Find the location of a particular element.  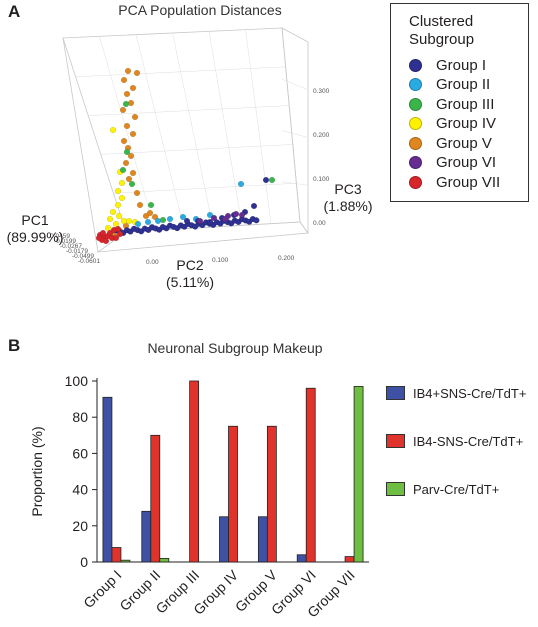

pc3-percent: (1.88%) is located at coordinates (348, 206).